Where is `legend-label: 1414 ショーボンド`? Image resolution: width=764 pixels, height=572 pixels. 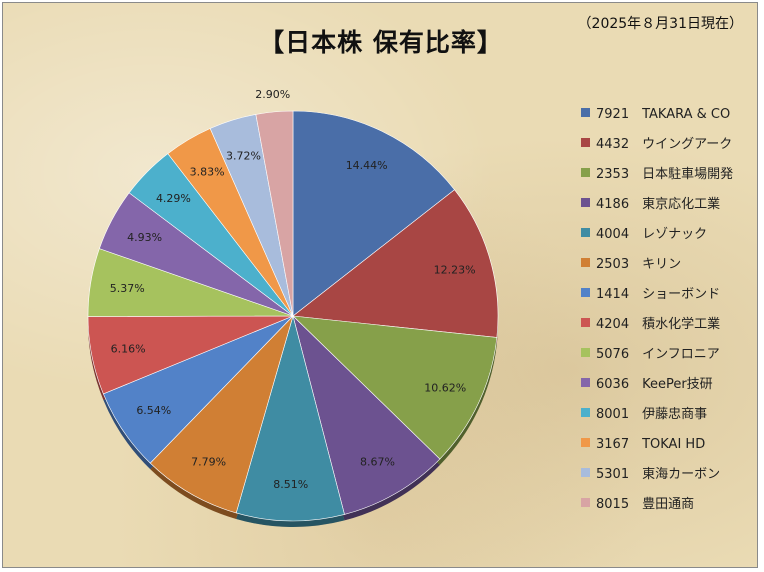
legend-label: 1414 ショーボンド is located at coordinates (658, 294).